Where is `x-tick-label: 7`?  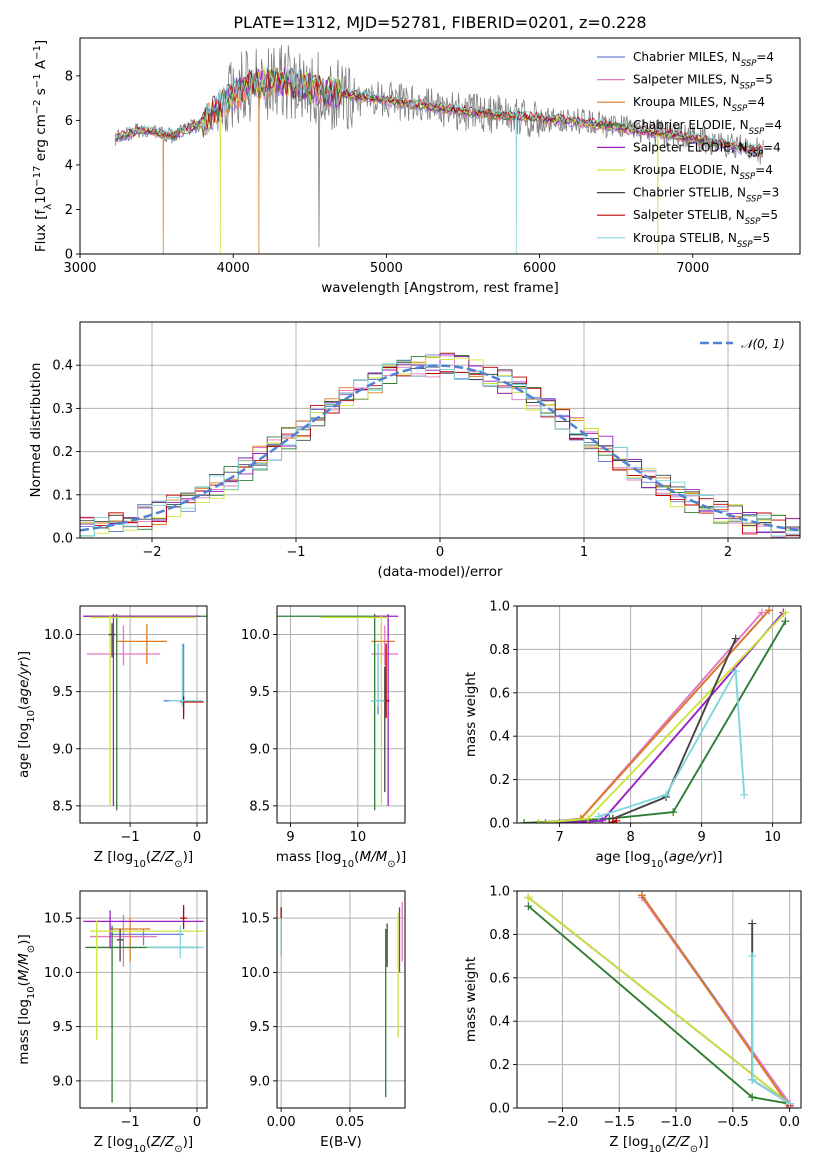 x-tick-label: 7 is located at coordinates (559, 837).